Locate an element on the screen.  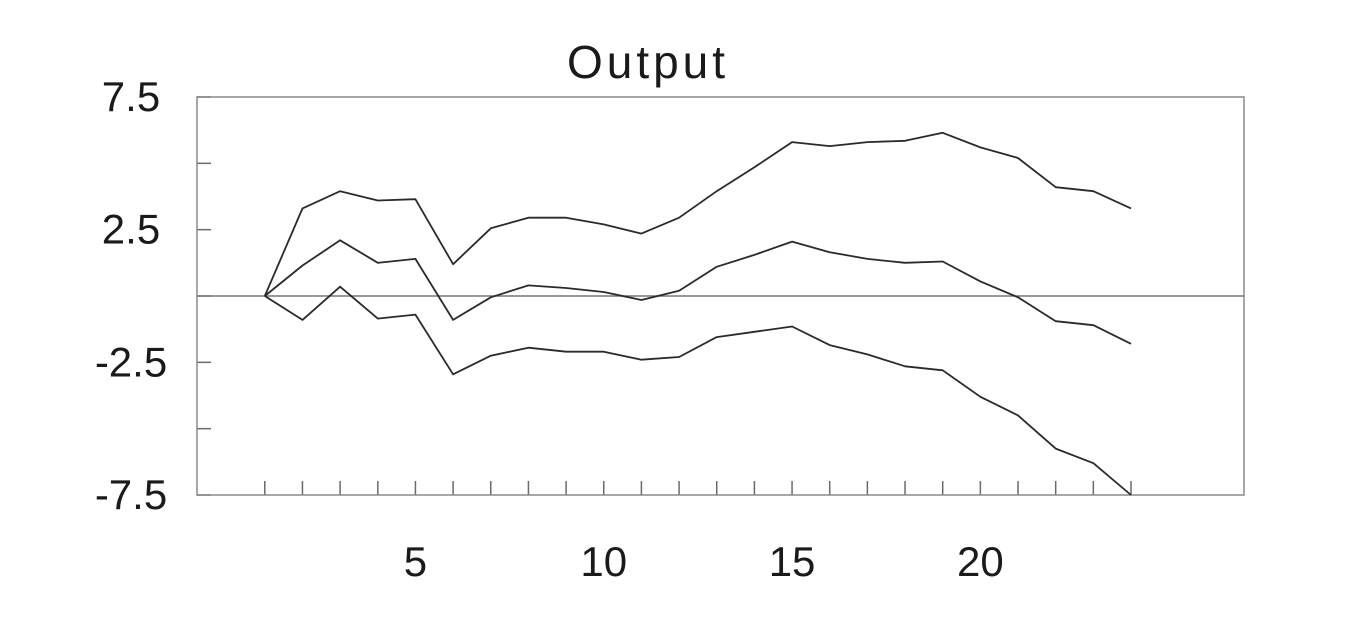
x-tick-label: 5 is located at coordinates (415, 561).